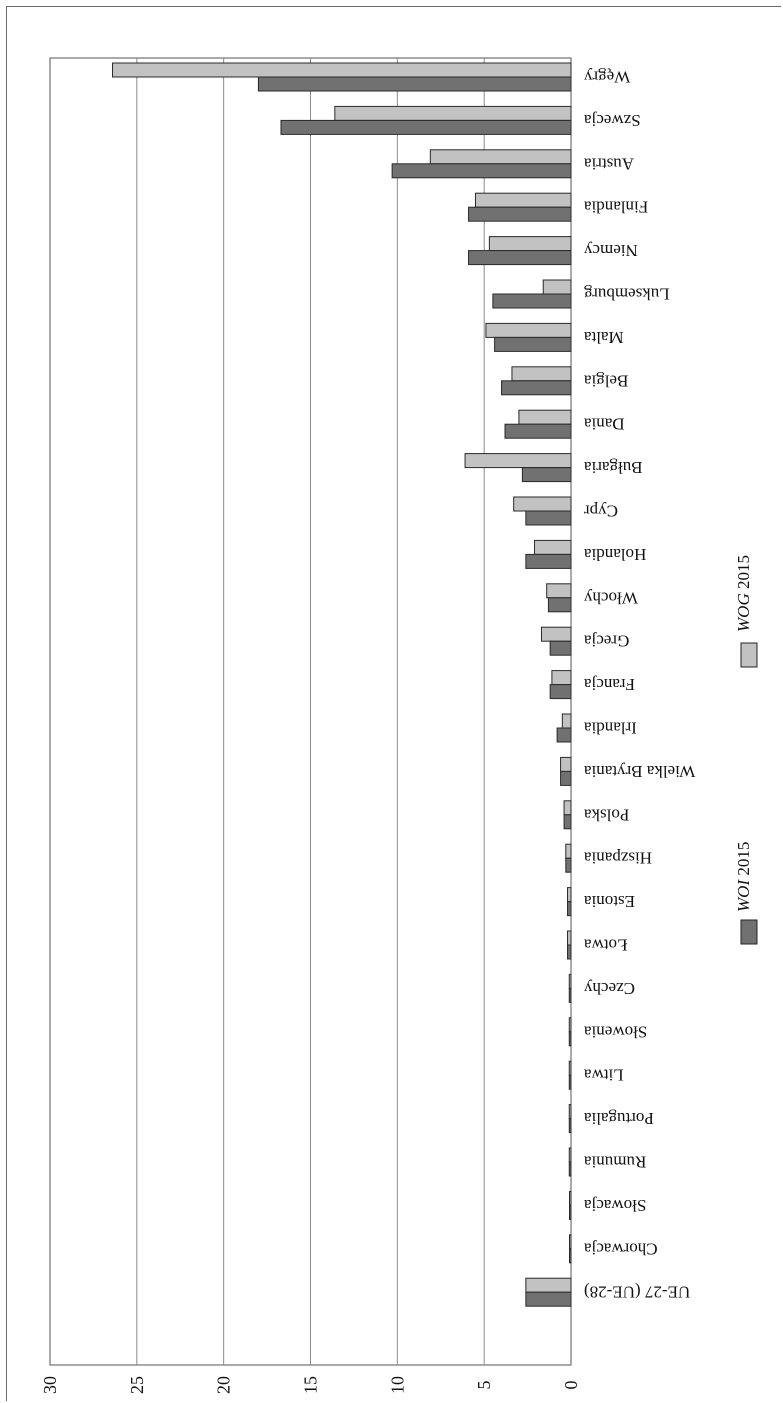  I want to click on axis-tick-label: 5, so click(484, 1385).